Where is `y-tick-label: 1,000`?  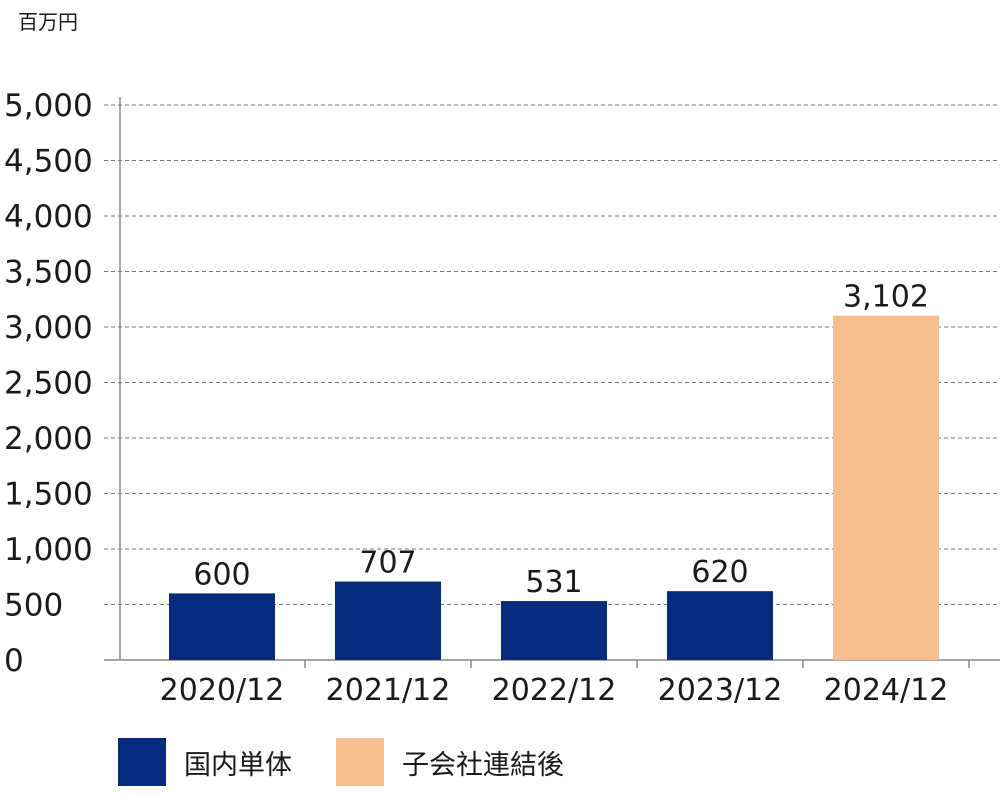 y-tick-label: 1,000 is located at coordinates (48, 550).